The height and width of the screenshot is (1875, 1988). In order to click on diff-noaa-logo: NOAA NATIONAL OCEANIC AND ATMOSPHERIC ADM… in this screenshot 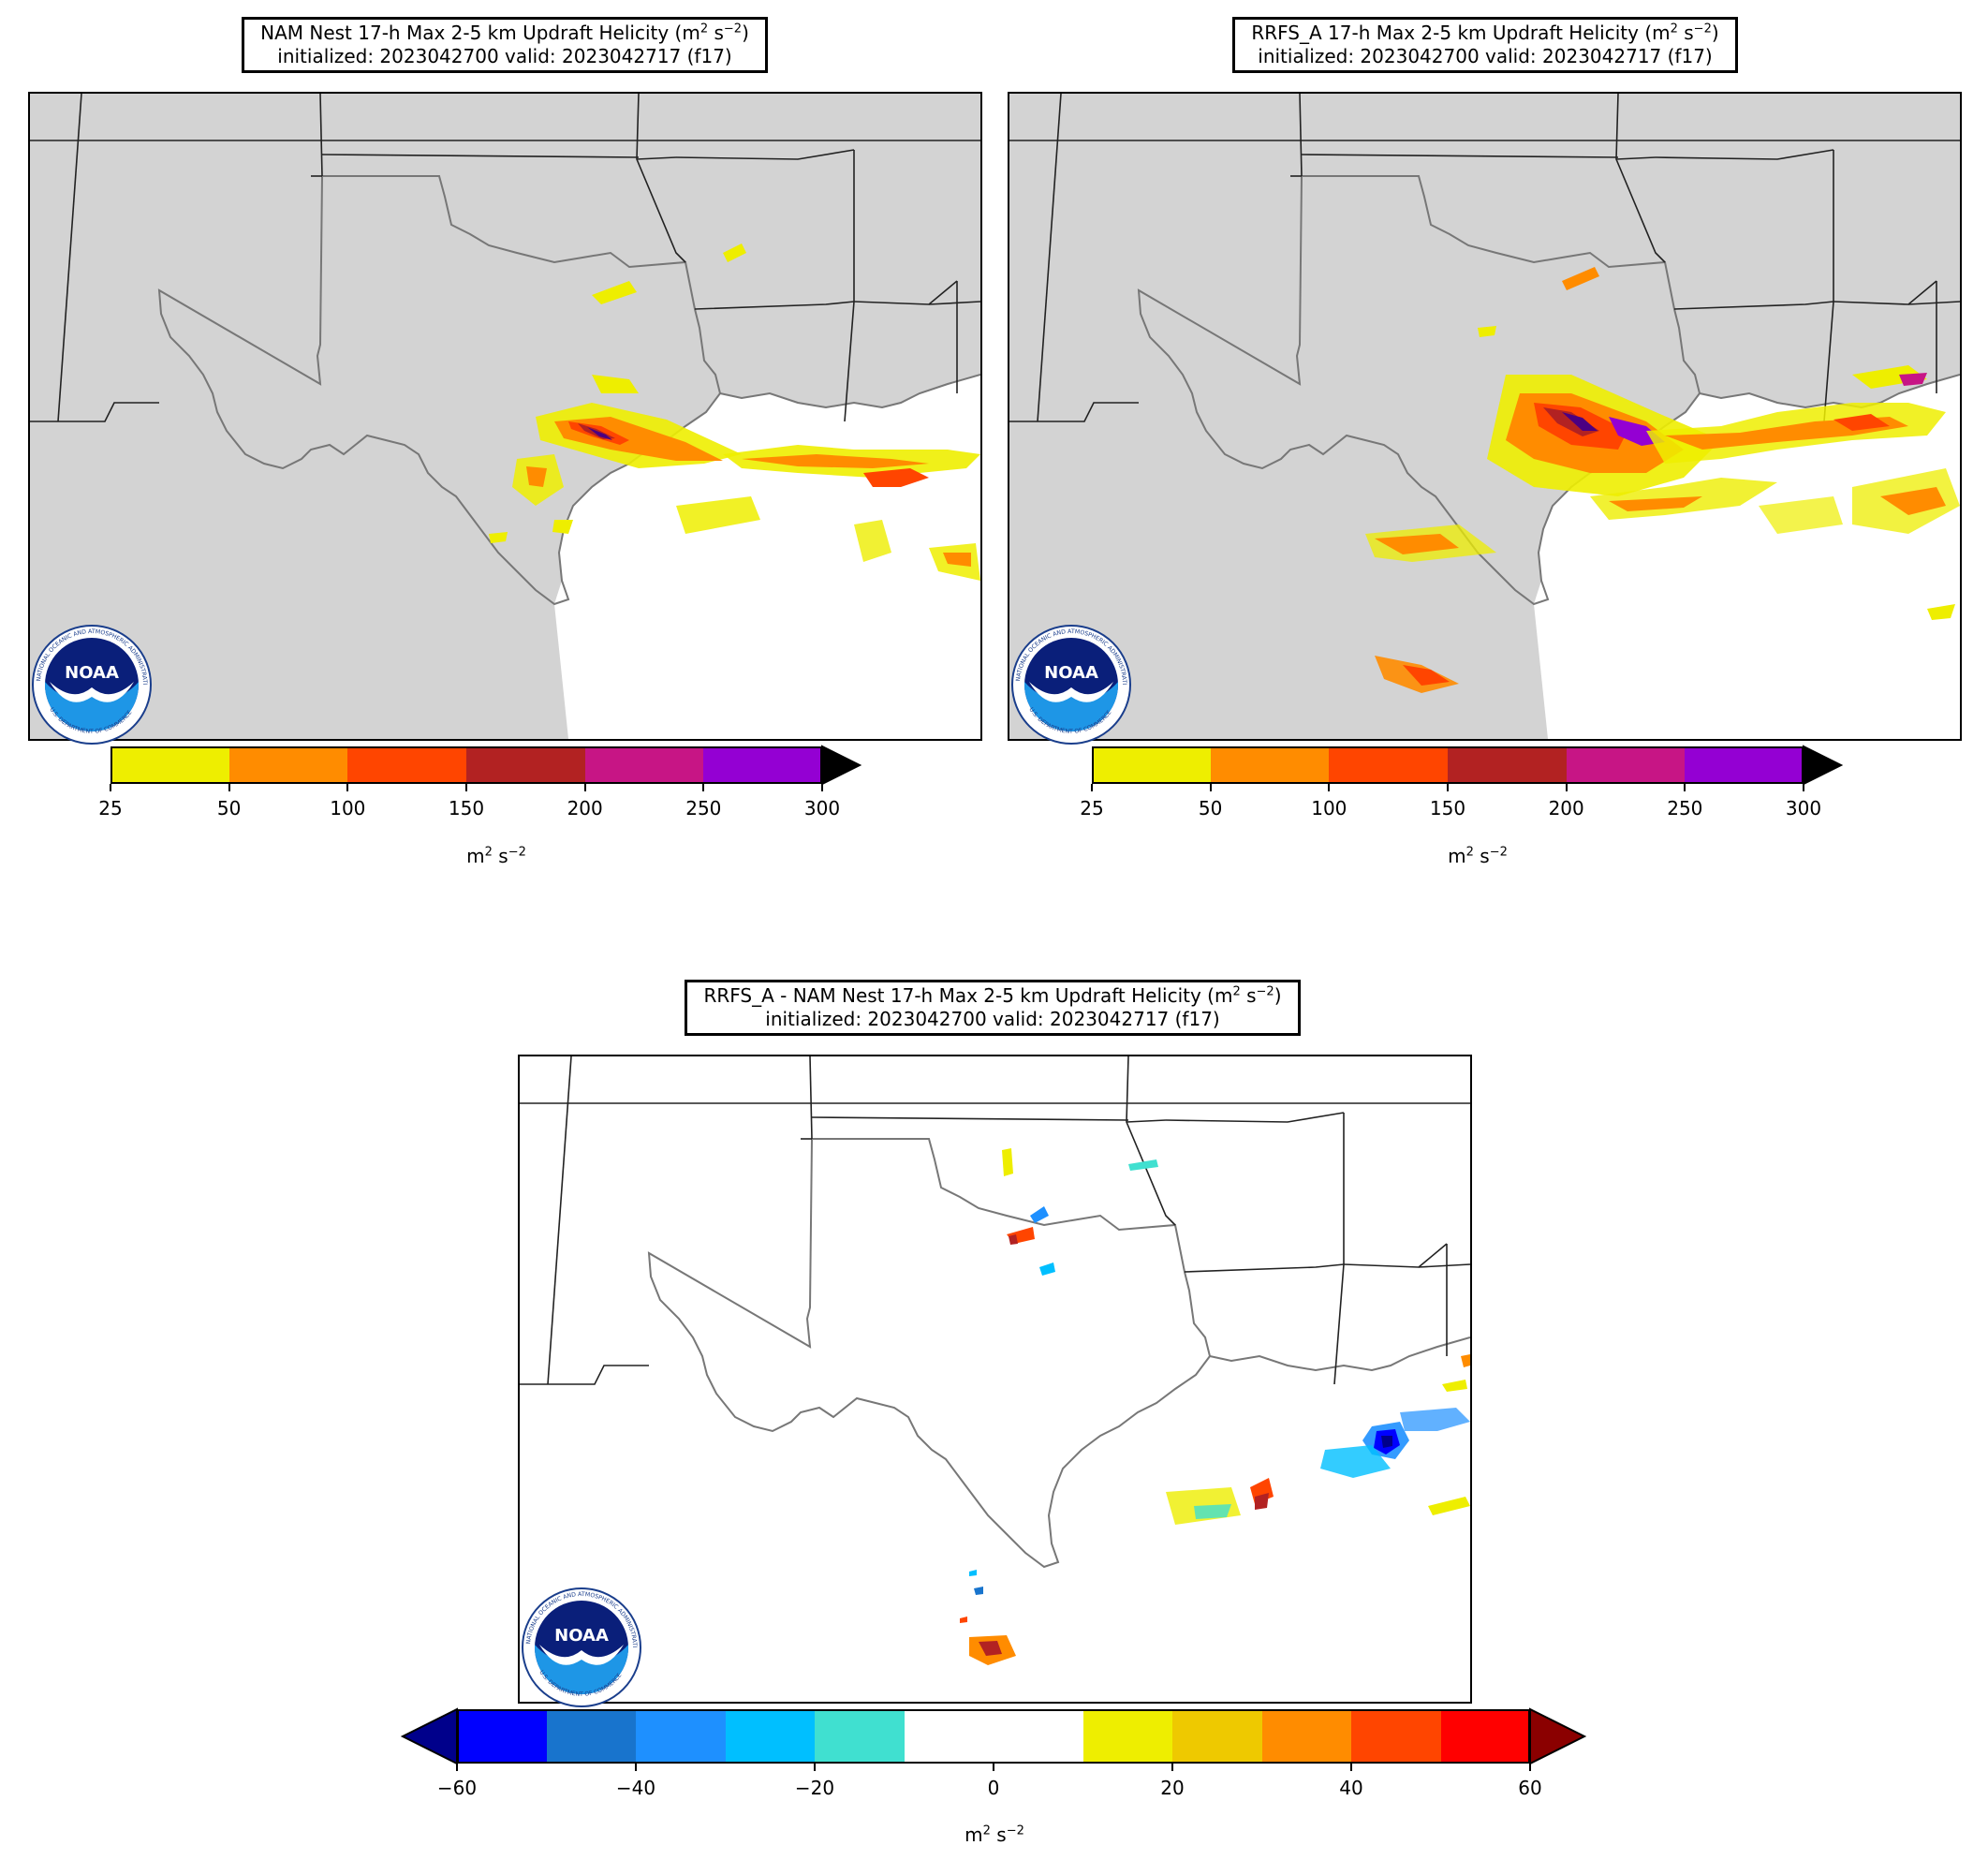, I will do `click(581, 1647)`.